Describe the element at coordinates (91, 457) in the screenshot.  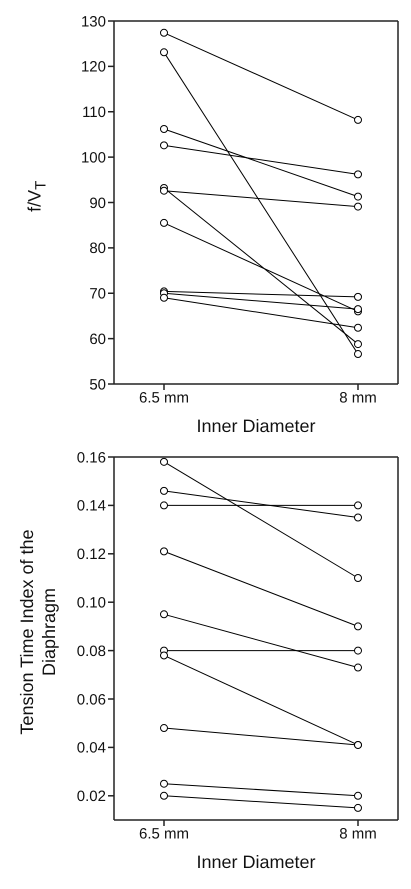
I see `y-tick-label: 0.16` at that location.